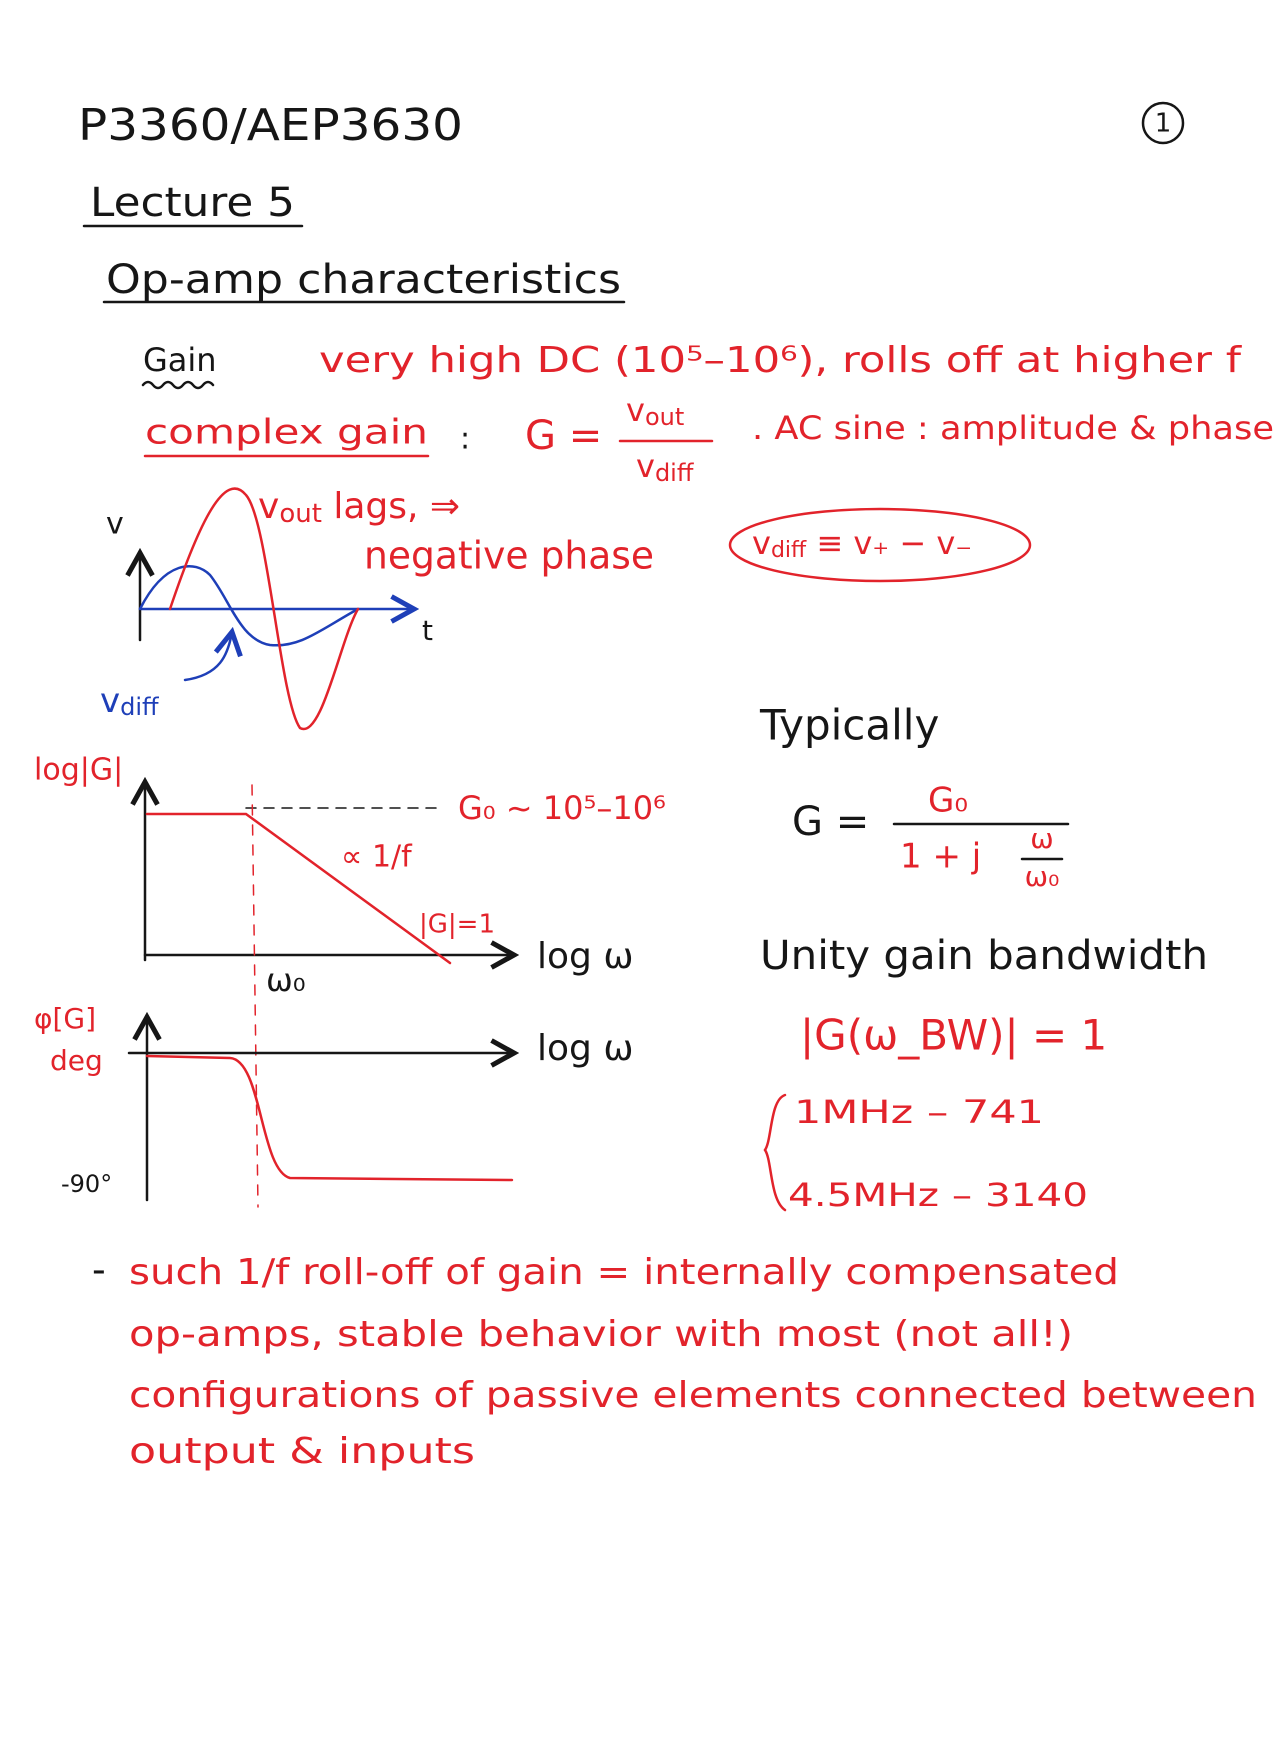 The height and width of the screenshot is (1754, 1276). What do you see at coordinates (953, 1035) in the screenshot?
I see `bandwidth-equation: |G(ω_BW)| = 1` at bounding box center [953, 1035].